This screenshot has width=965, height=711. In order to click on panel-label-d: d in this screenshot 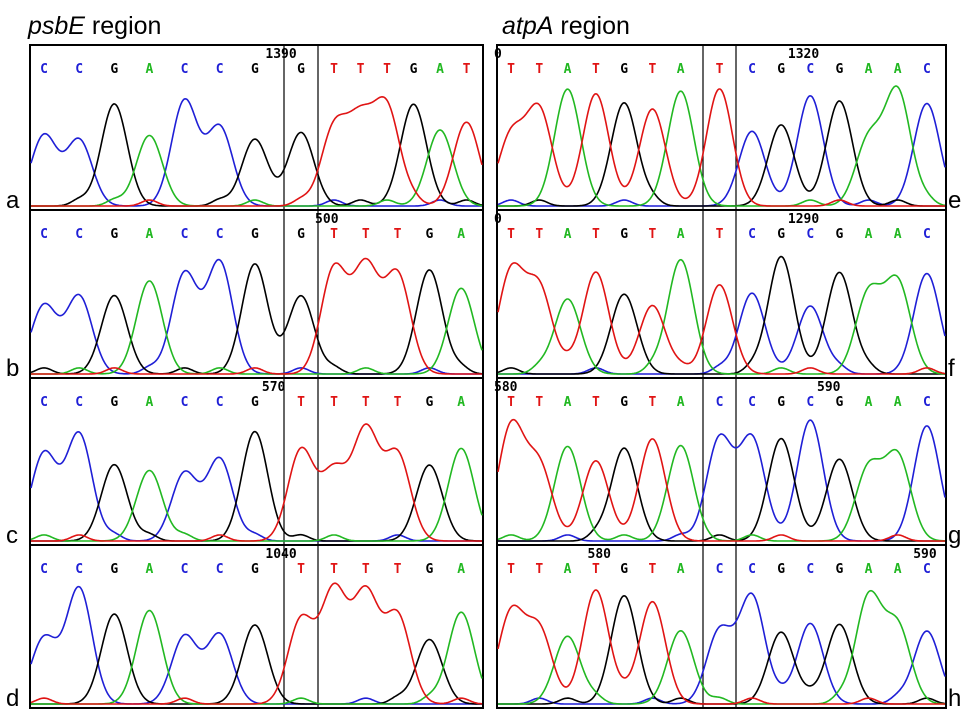, I will do `click(12, 698)`.